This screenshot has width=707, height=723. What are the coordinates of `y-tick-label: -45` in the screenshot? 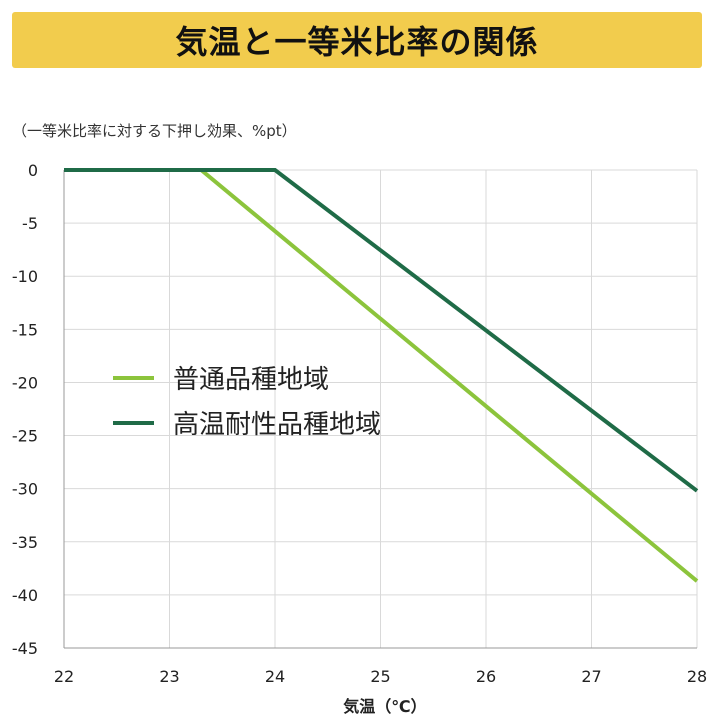 It's located at (25, 648).